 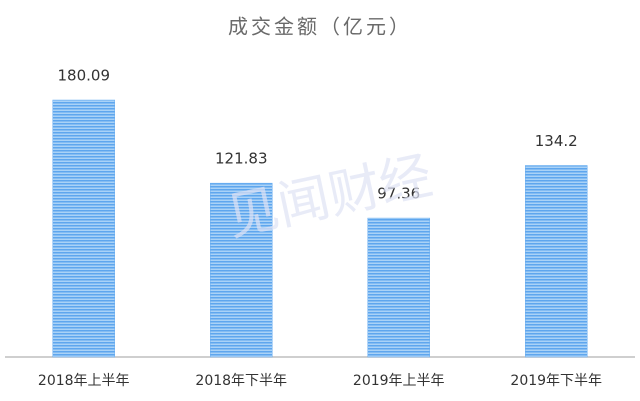 I want to click on value-label: 121.83, so click(x=241, y=159).